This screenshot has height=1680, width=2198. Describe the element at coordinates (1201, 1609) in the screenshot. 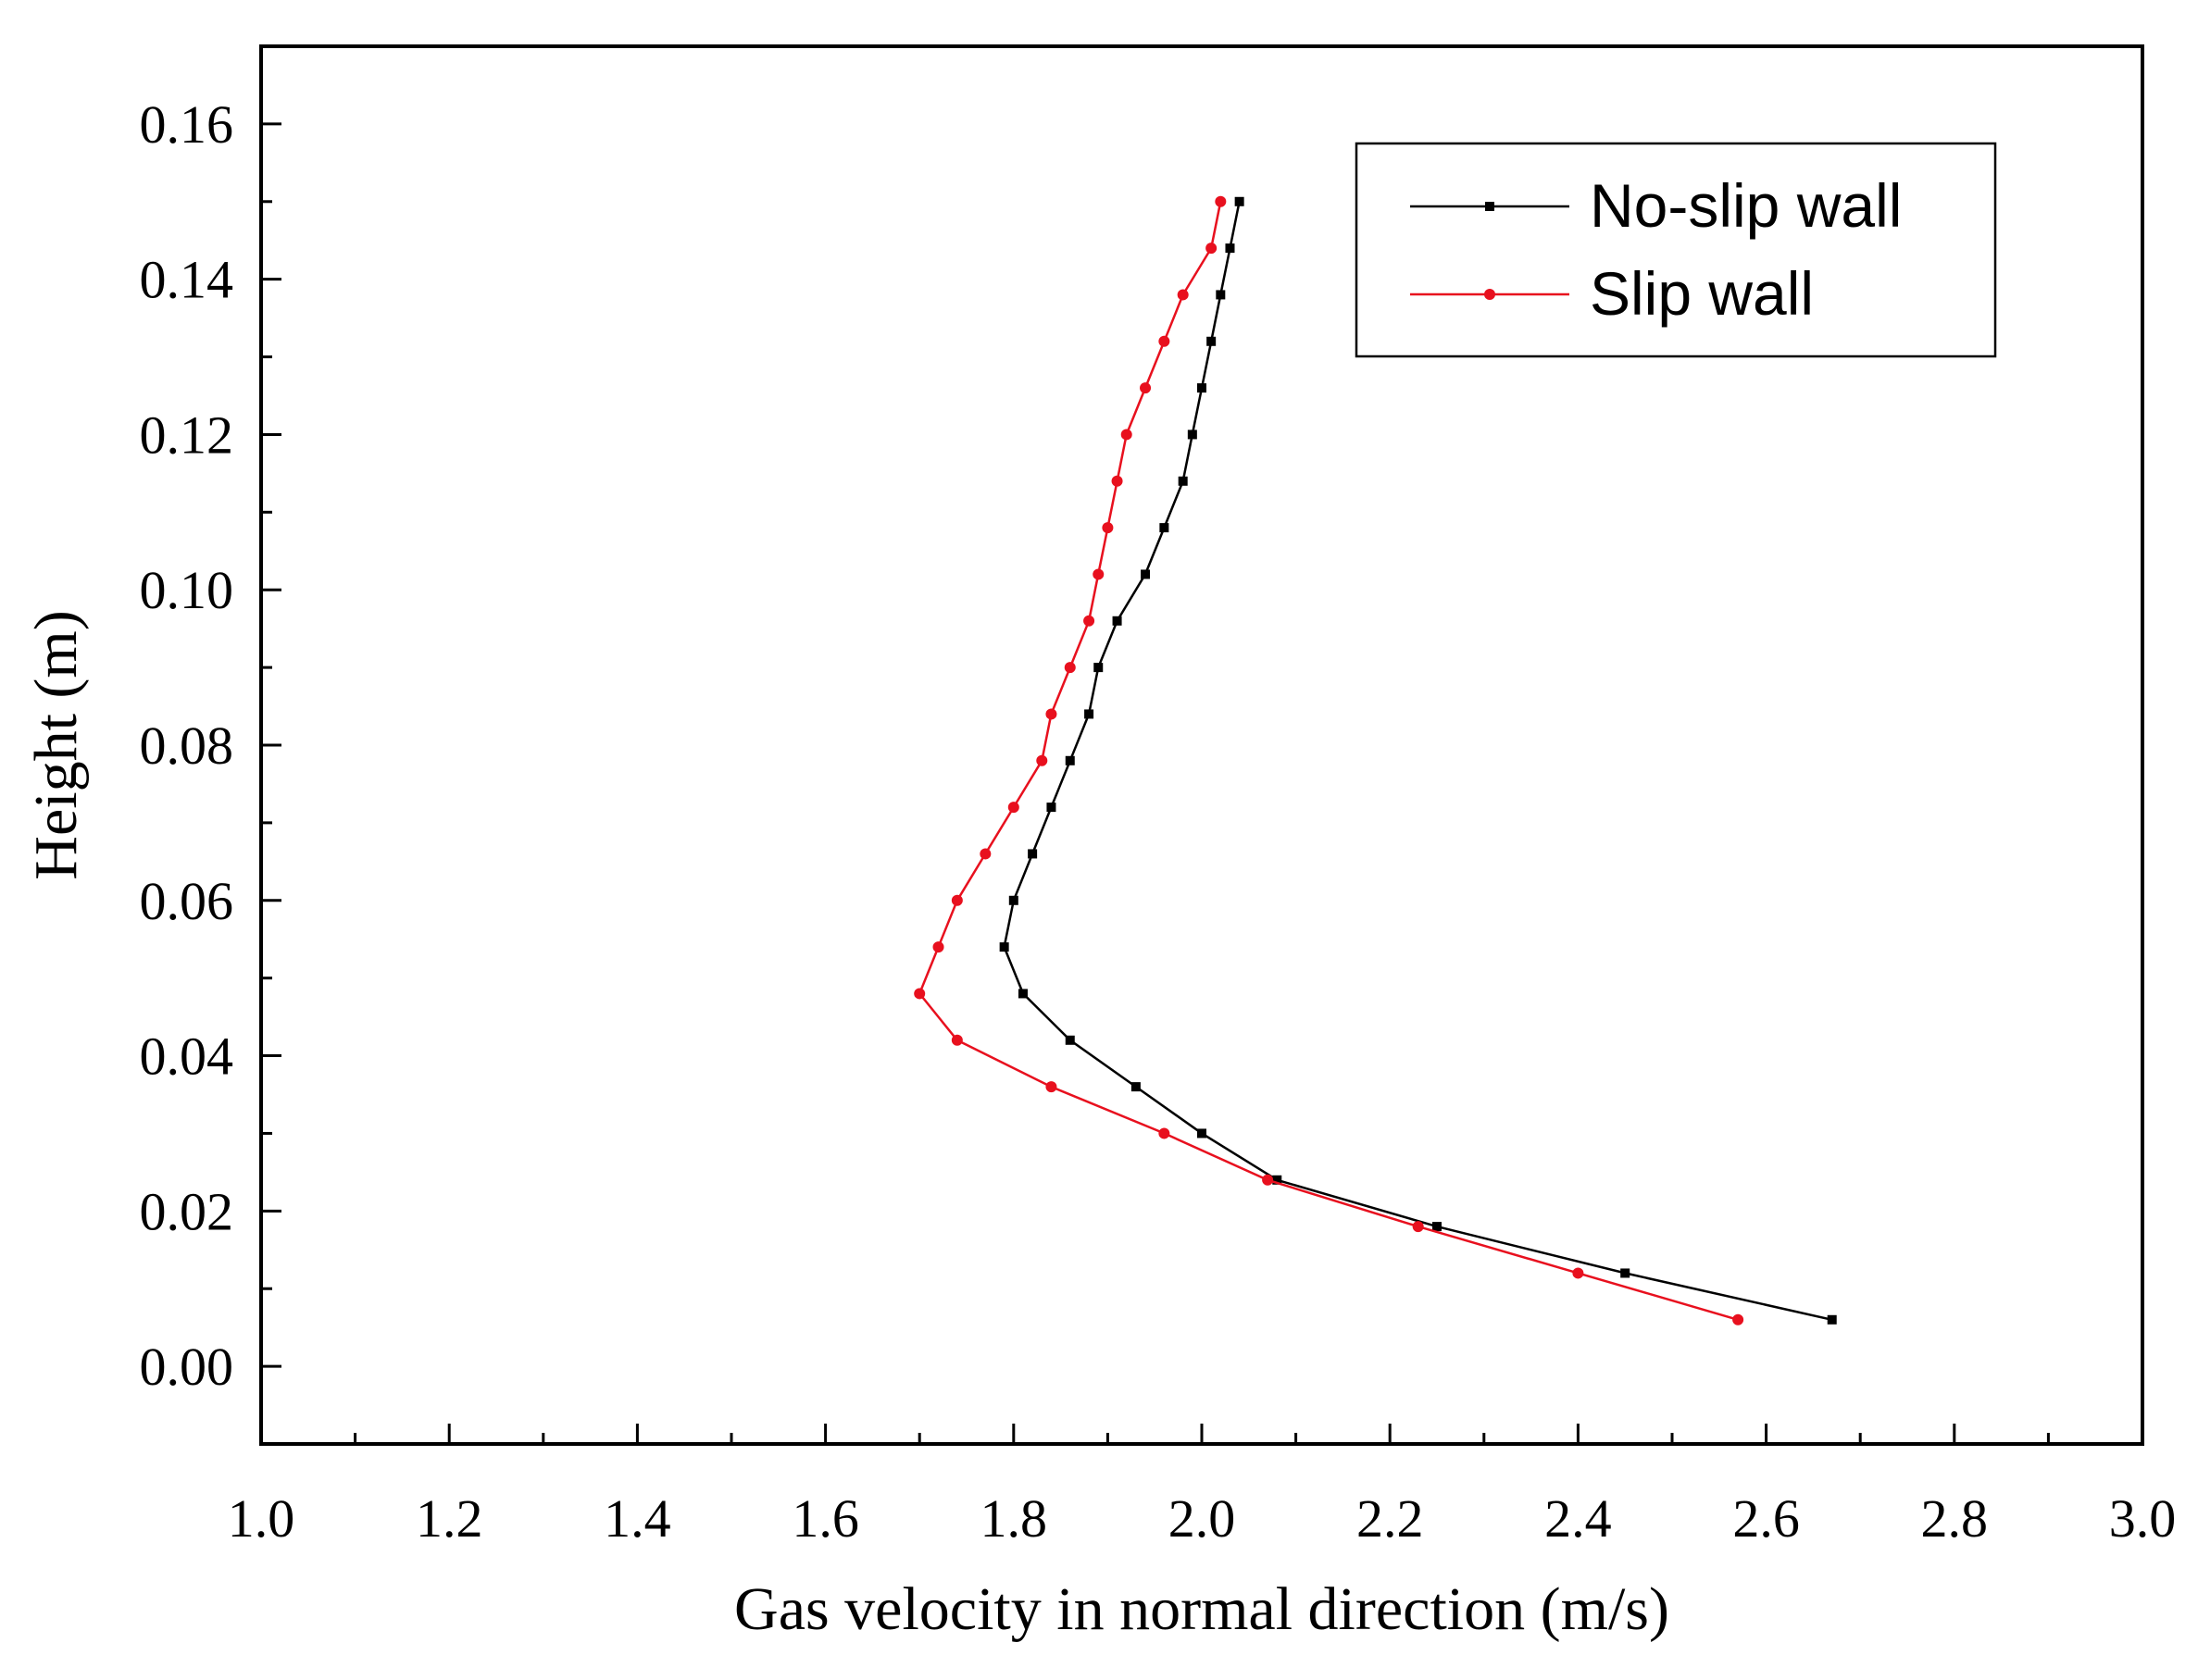

I see `x-axis-title: Gas velocity in normal direction (m/s)` at that location.